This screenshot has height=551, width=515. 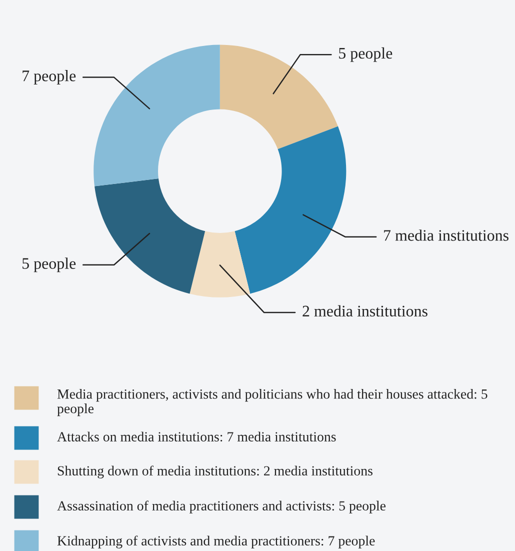 What do you see at coordinates (49, 77) in the screenshot?
I see `data-label: 7 people` at bounding box center [49, 77].